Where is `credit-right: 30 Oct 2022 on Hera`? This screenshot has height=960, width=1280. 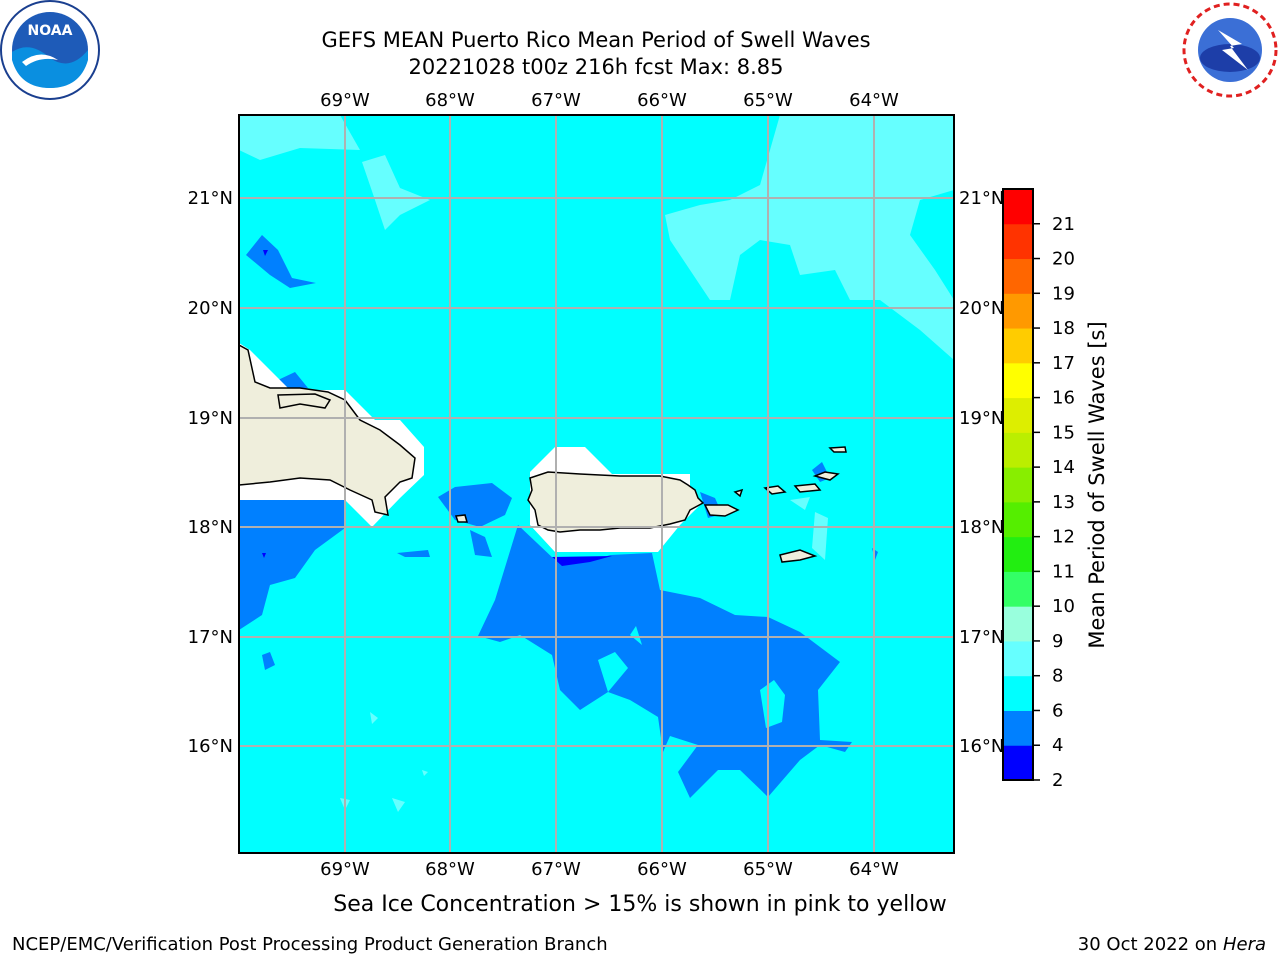
credit-right: 30 Oct 2022 on Hera is located at coordinates (1172, 944).